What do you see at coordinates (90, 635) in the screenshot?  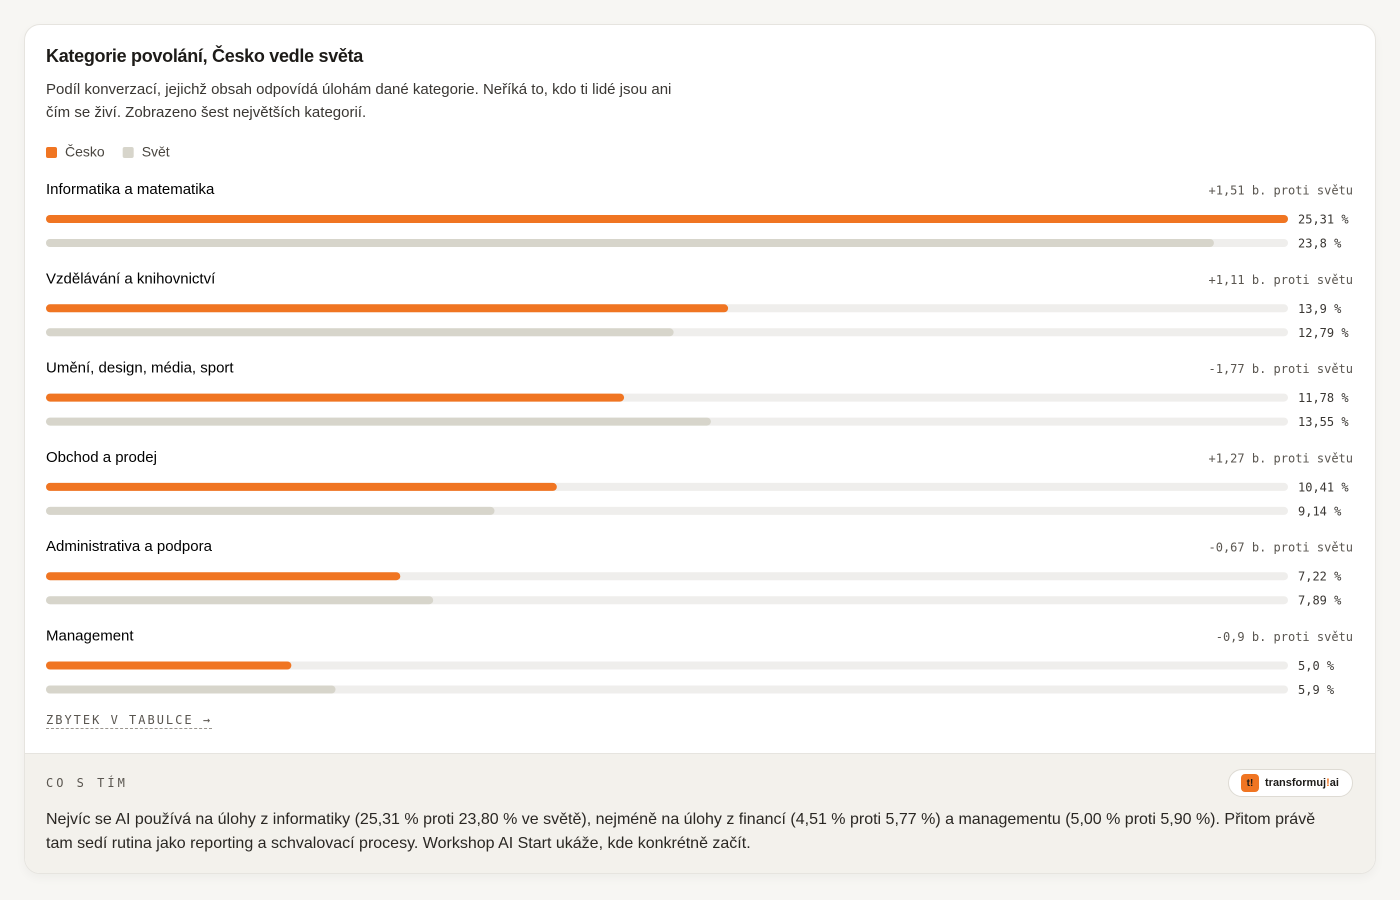 I see `category-label: Management` at bounding box center [90, 635].